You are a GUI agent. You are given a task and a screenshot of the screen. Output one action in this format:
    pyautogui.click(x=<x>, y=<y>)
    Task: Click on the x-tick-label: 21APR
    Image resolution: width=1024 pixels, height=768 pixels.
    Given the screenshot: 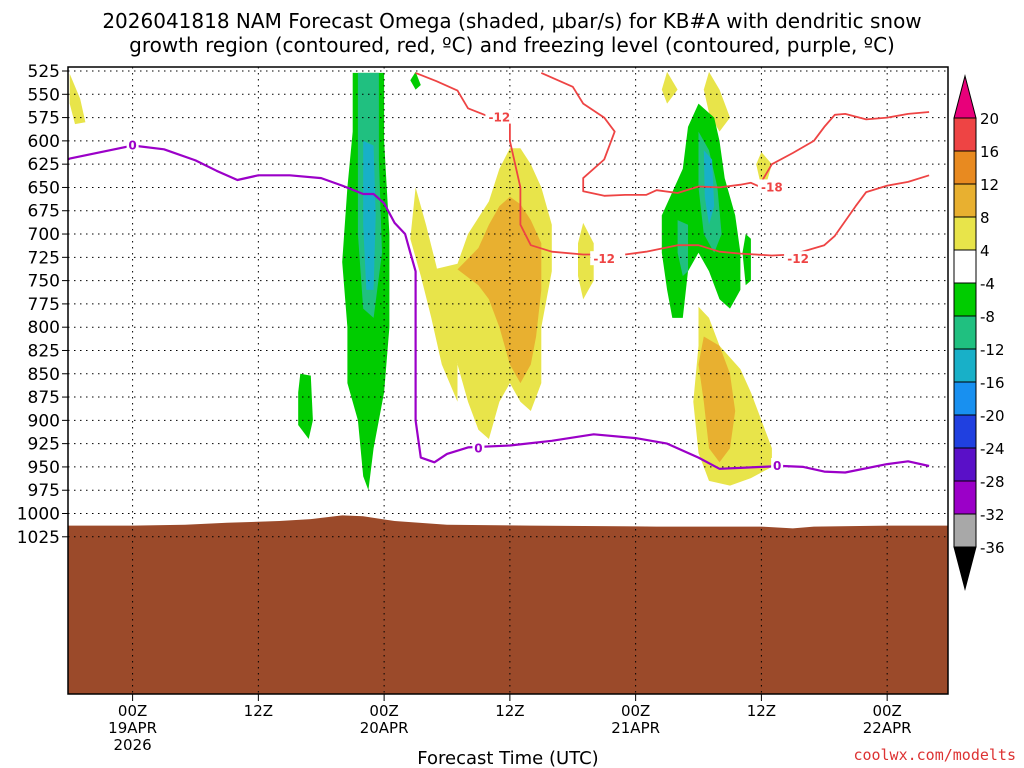 What is the action you would take?
    pyautogui.click(x=635, y=728)
    